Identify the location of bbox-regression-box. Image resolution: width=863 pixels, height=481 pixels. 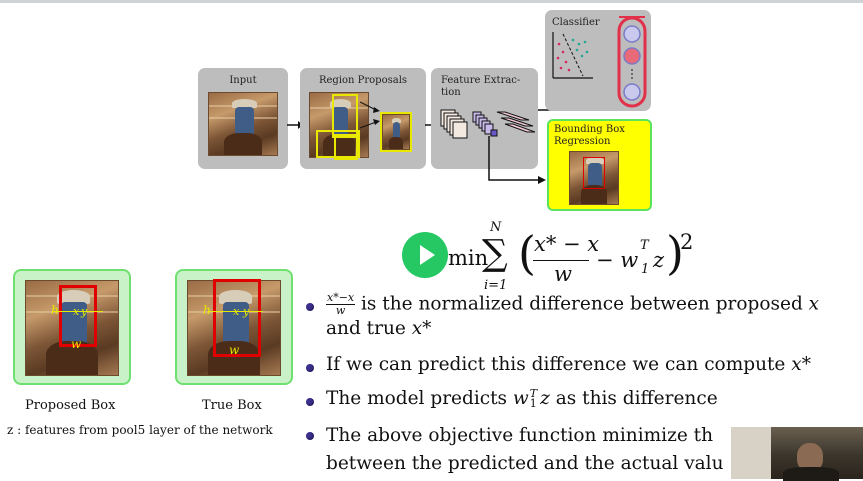
(594, 173).